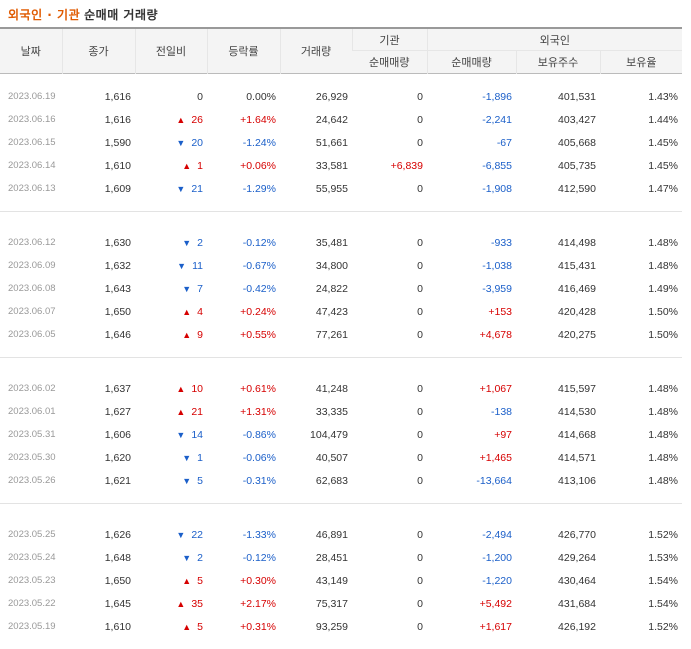 This screenshot has width=691, height=649. What do you see at coordinates (98, 265) in the screenshot?
I see `cell-close: 1,632` at bounding box center [98, 265].